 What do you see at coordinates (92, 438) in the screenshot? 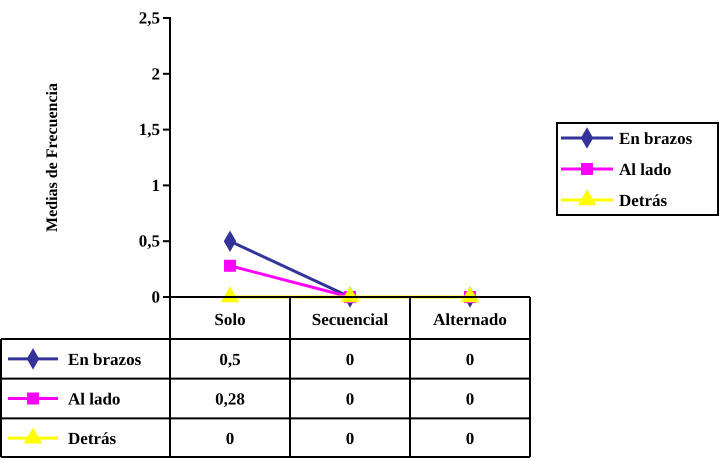
I see `text: Detrás` at bounding box center [92, 438].